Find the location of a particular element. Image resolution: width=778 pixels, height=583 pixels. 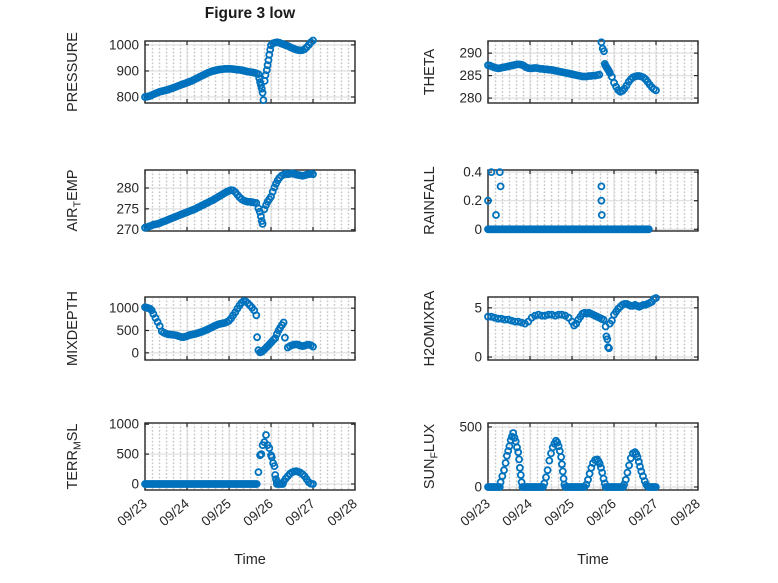

pressure-ytick-labels: 800 900 1000 is located at coordinates (124, 70).